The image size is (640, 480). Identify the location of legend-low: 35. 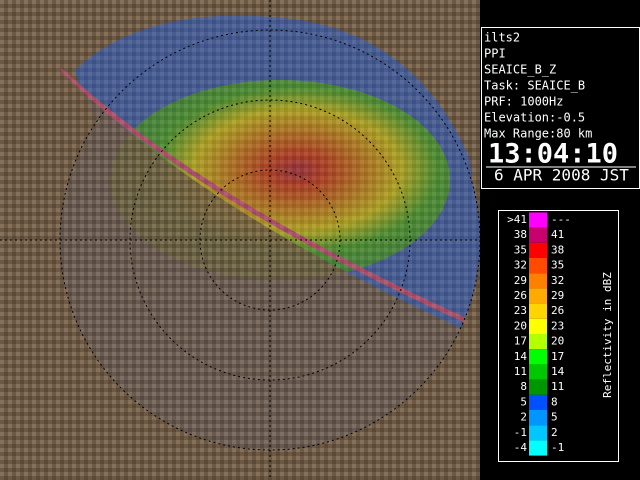
(520, 249).